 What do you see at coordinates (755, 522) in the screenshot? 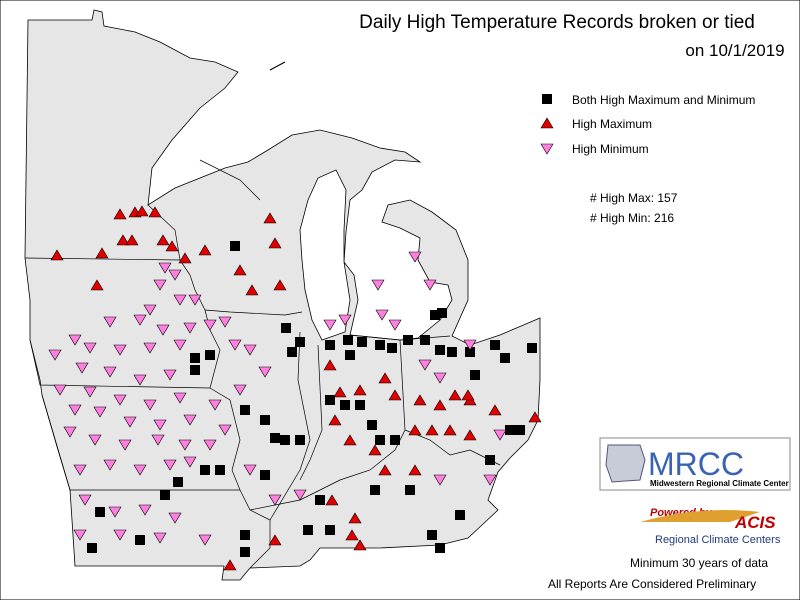
I see `acis-name: ACIS` at bounding box center [755, 522].